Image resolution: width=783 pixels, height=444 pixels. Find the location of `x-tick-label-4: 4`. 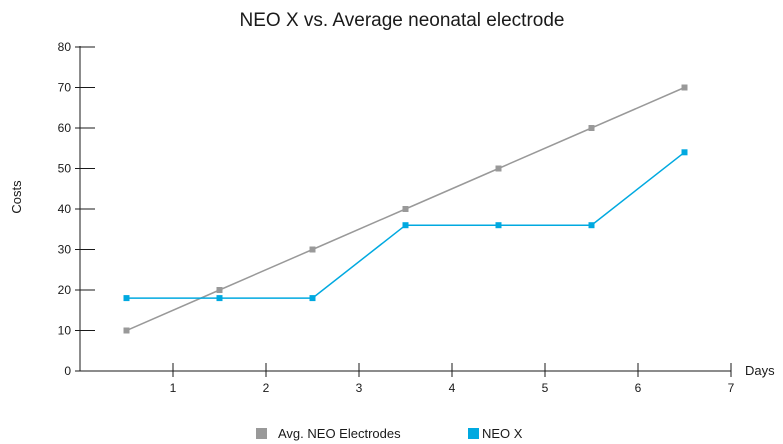

x-tick-label-4: 4 is located at coordinates (452, 388).